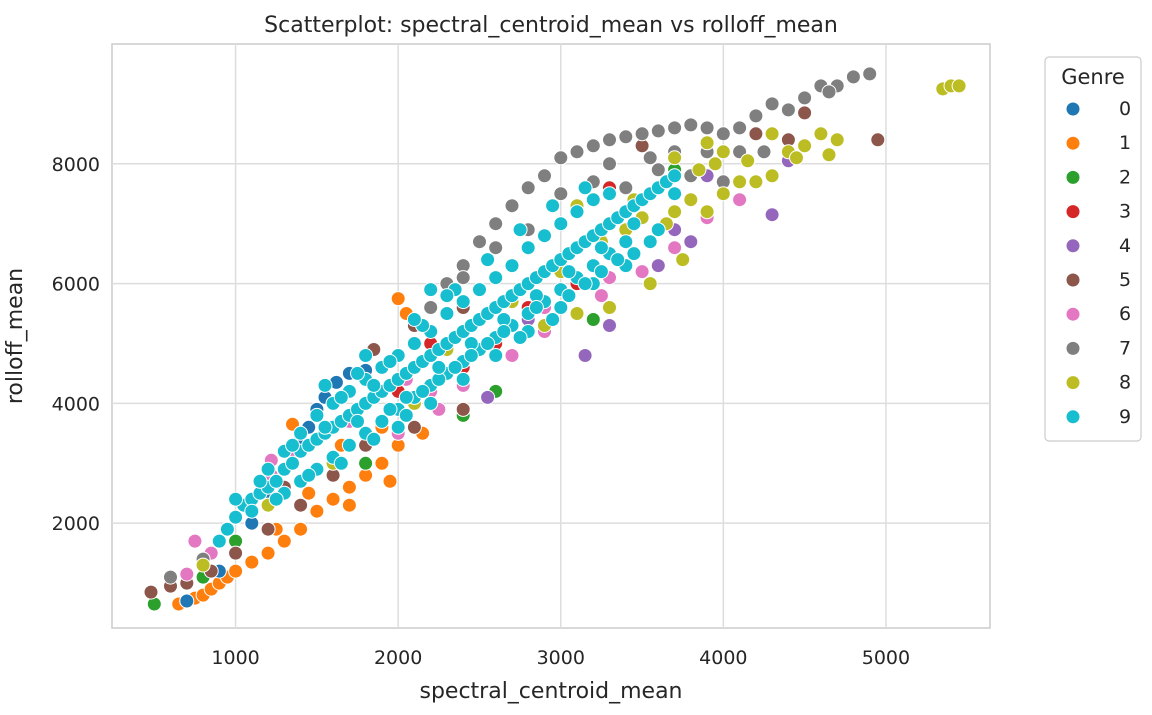 This screenshot has height=715, width=1152. Describe the element at coordinates (1098, 143) in the screenshot. I see `legend-entry: 1` at that location.